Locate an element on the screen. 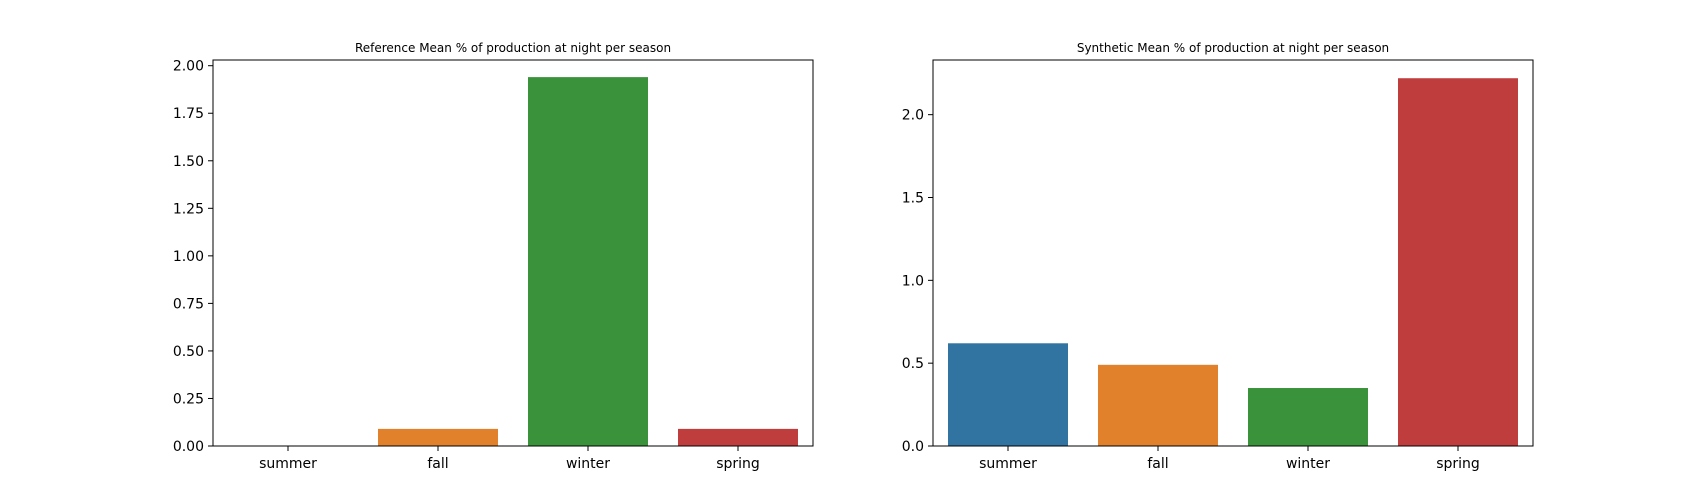 Image resolution: width=1700 pixels, height=500 pixels. y-tick-label: 1.50 is located at coordinates (188, 162).